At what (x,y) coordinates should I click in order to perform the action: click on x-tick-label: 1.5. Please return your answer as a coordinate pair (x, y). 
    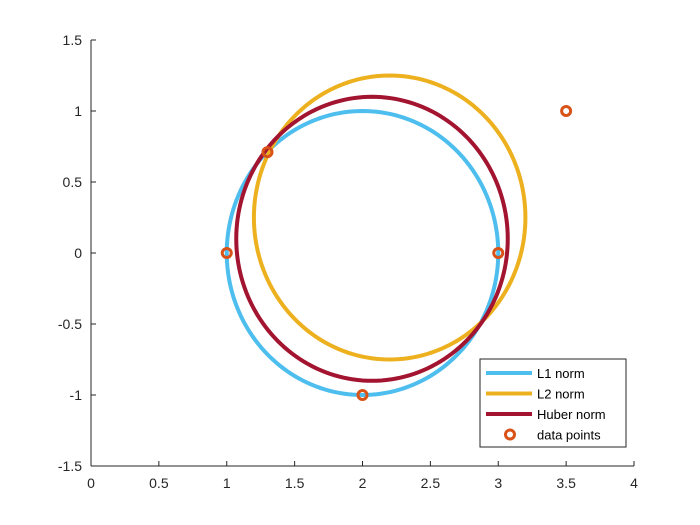
    Looking at the image, I should click on (295, 483).